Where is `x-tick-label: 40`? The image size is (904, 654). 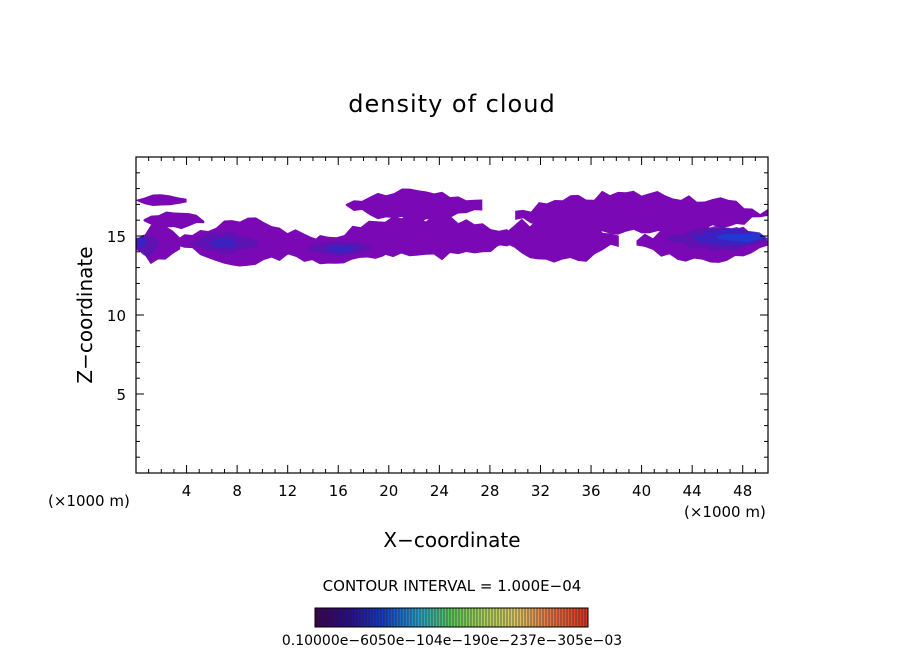 x-tick-label: 40 is located at coordinates (641, 491).